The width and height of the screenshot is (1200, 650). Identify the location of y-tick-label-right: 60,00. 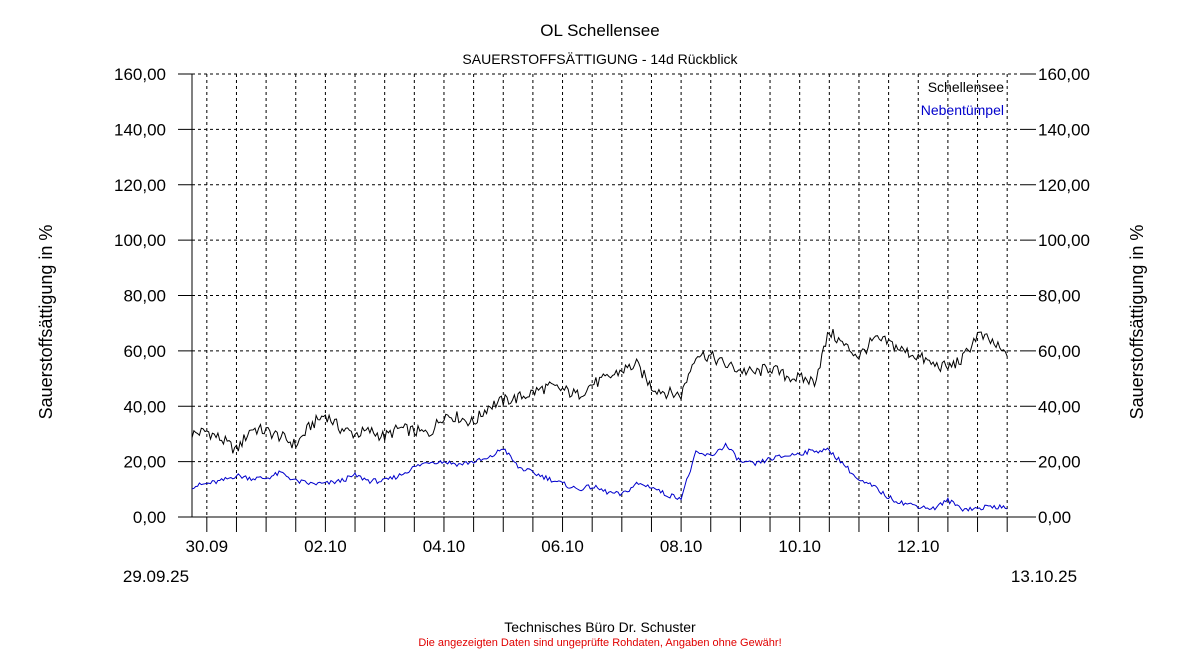
(1059, 351).